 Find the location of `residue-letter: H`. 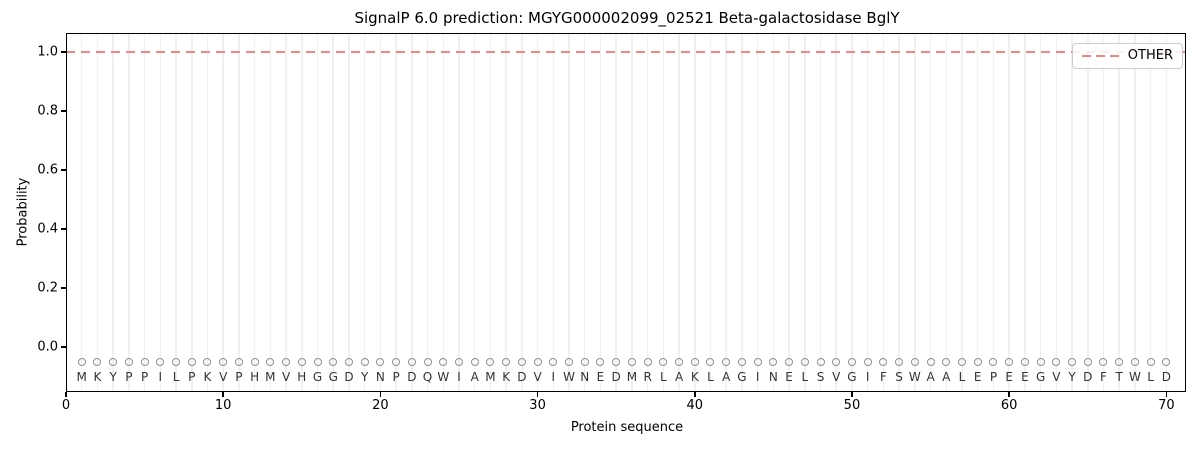

residue-letter: H is located at coordinates (302, 376).